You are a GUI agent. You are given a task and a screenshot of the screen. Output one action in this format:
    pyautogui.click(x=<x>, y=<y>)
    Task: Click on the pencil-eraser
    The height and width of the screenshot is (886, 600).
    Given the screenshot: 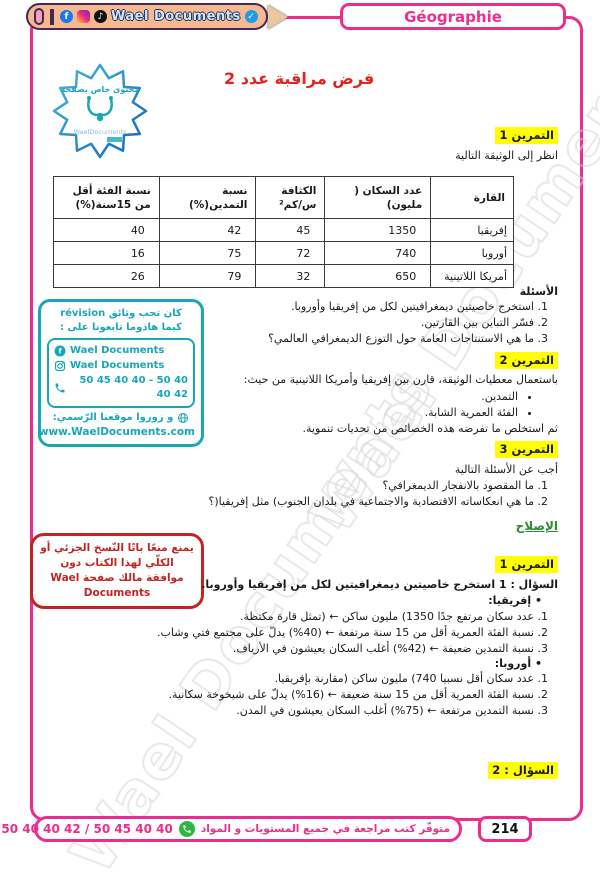 What is the action you would take?
    pyautogui.click(x=39, y=16)
    